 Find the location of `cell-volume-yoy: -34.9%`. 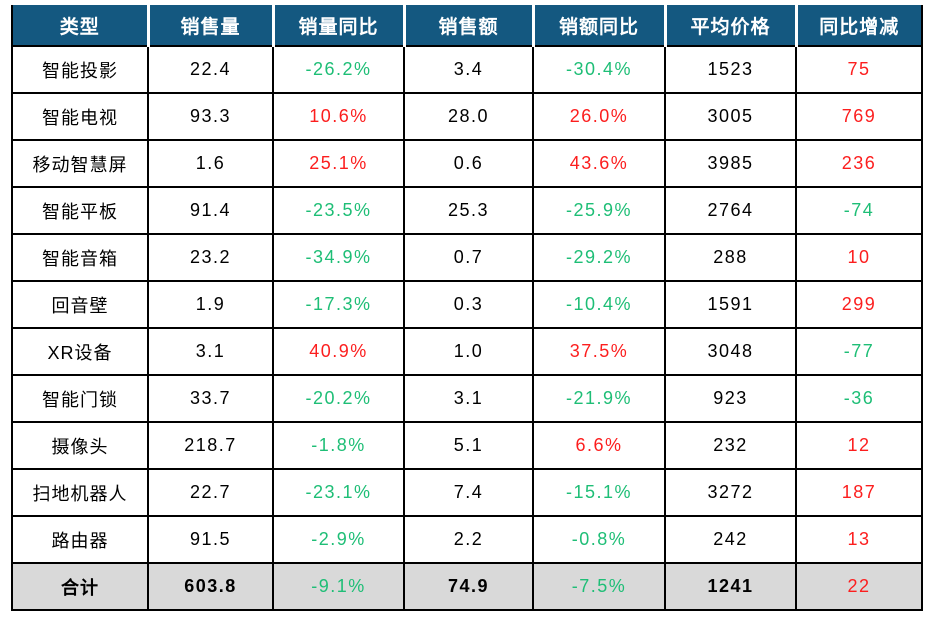

cell-volume-yoy: -34.9% is located at coordinates (338, 257).